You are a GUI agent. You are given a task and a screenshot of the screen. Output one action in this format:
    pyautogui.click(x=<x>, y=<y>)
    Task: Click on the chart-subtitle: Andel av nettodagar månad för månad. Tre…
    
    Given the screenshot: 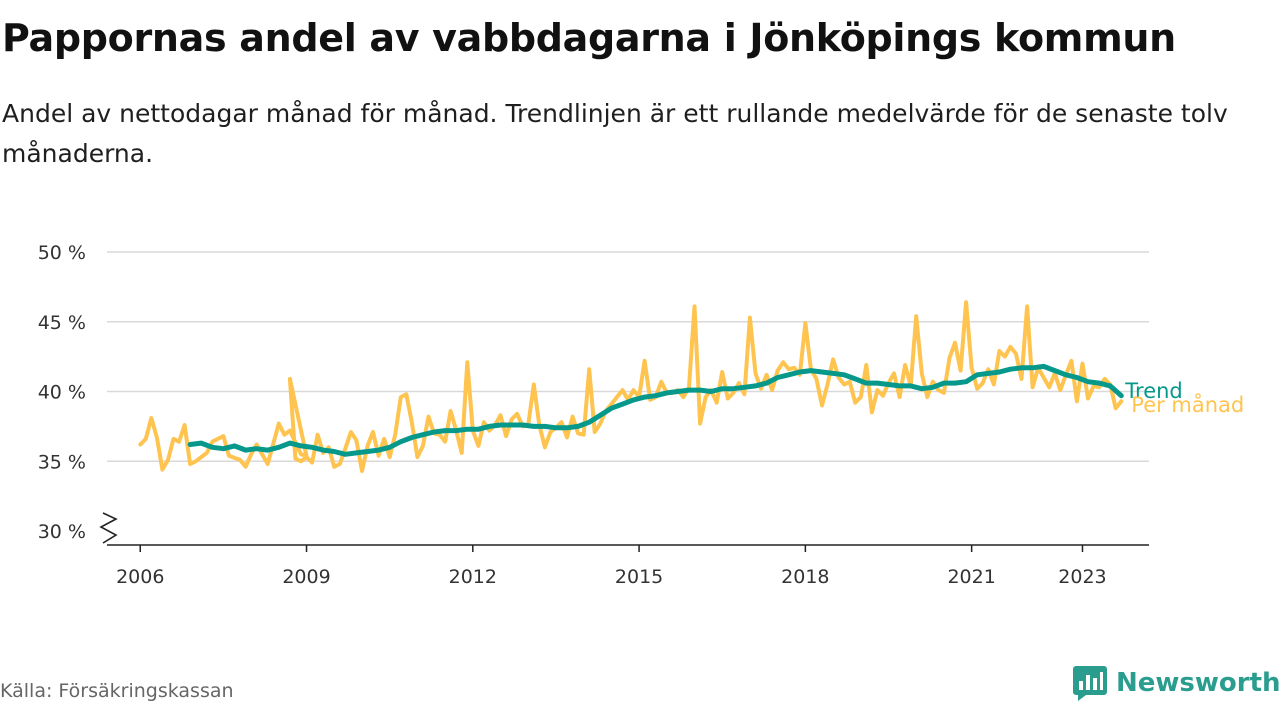 What is the action you would take?
    pyautogui.click(x=615, y=133)
    